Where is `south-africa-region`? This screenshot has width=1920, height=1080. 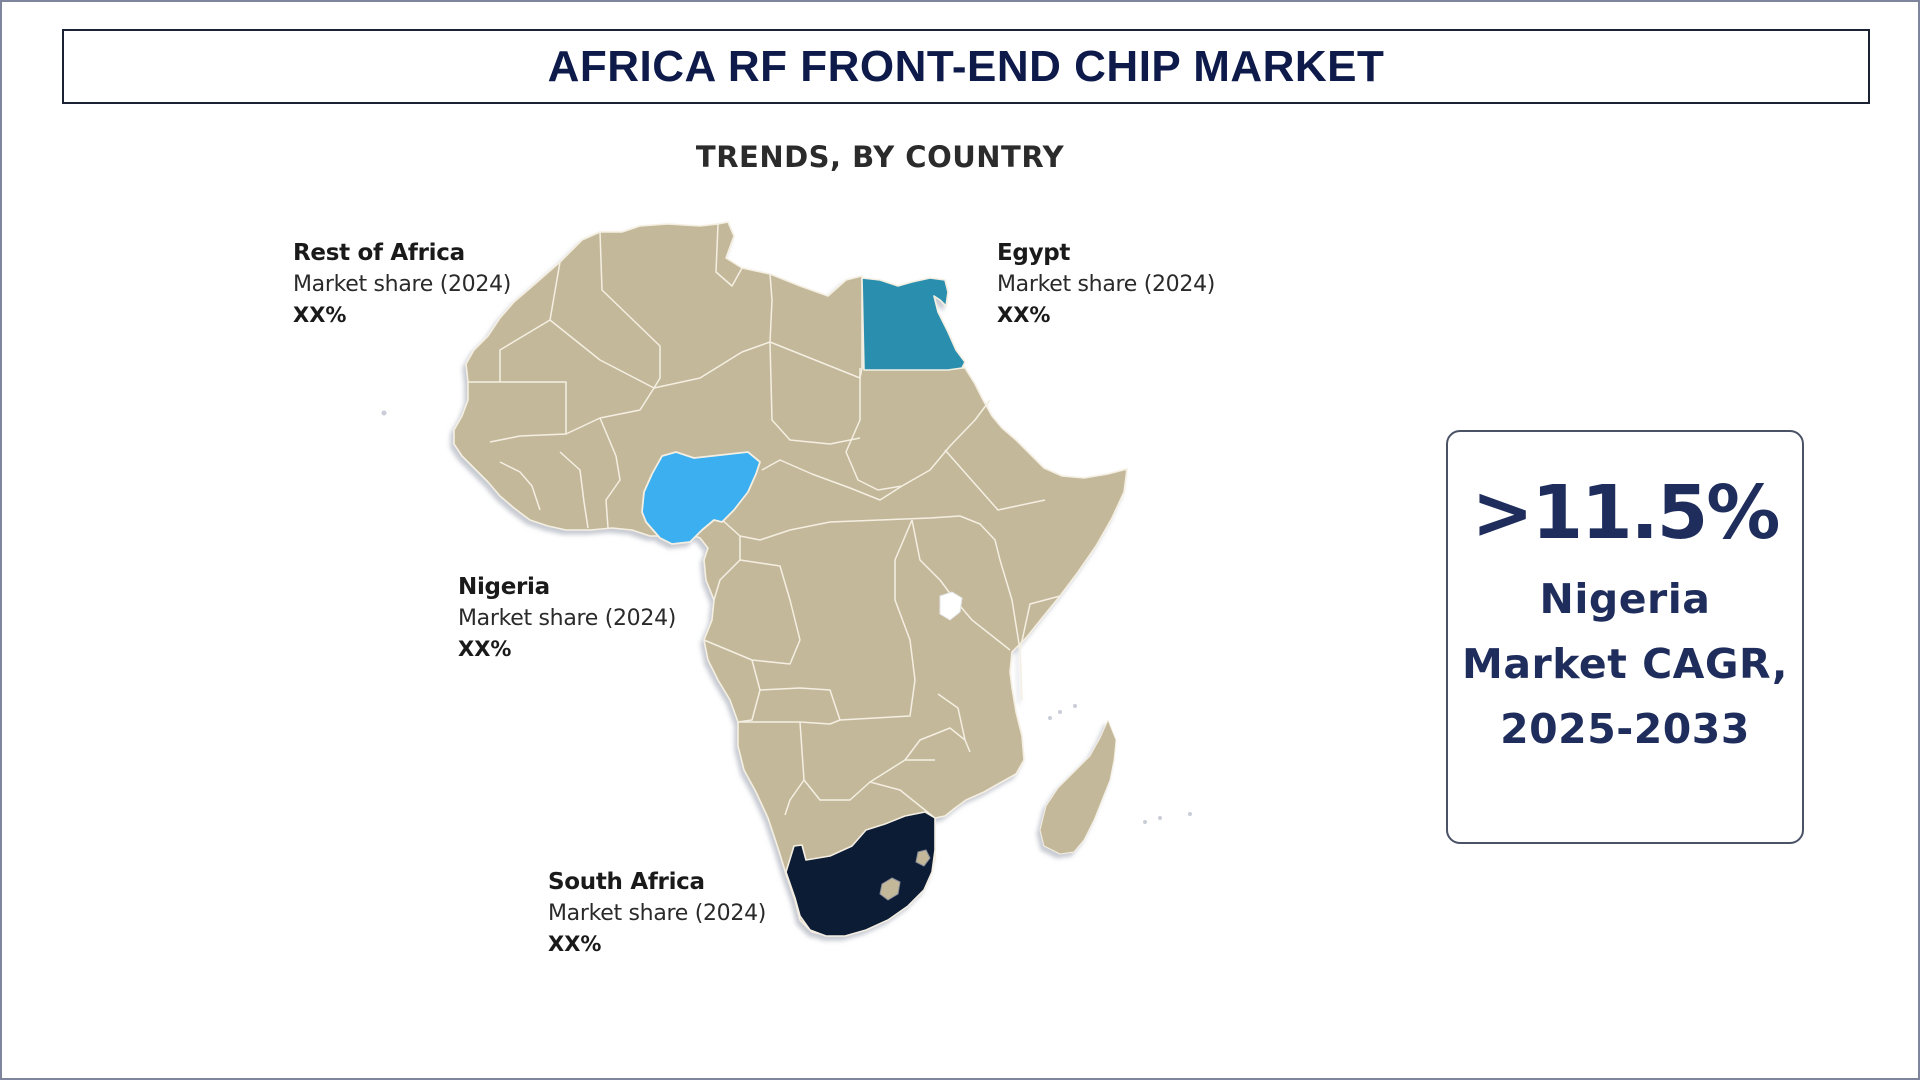
south-africa-region is located at coordinates (860, 874).